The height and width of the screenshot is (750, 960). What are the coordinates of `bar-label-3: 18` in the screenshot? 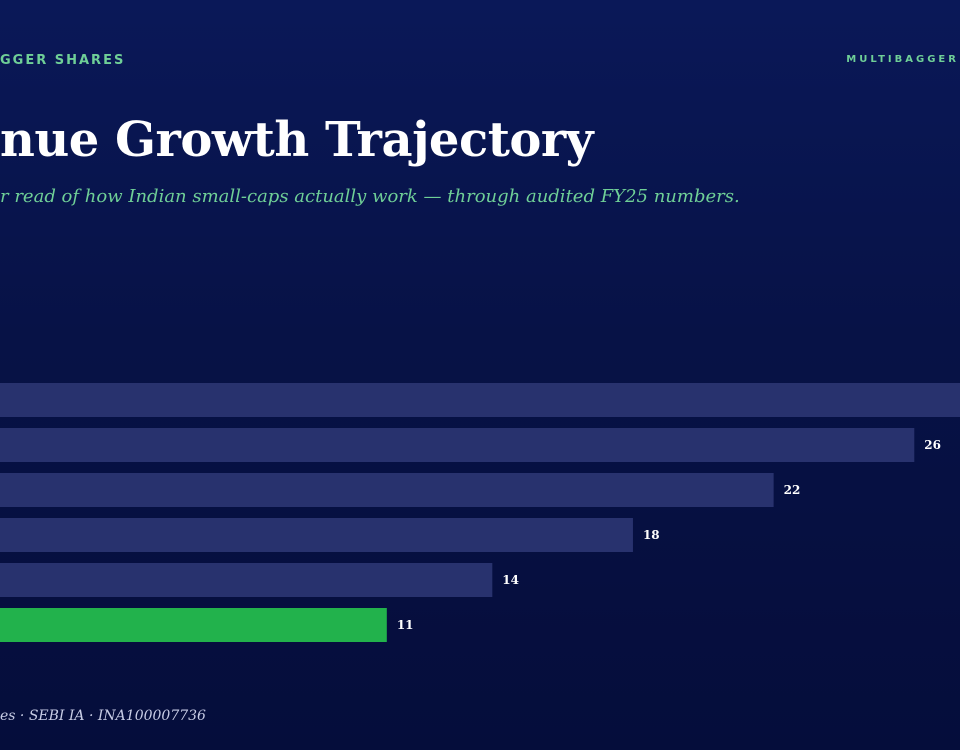 It's located at (651, 535).